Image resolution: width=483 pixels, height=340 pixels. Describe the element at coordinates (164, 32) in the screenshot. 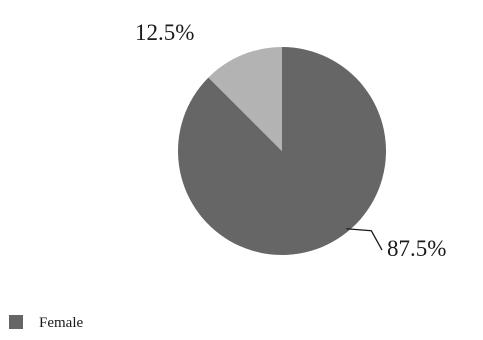

I see `data-label-other: 12.5%` at that location.